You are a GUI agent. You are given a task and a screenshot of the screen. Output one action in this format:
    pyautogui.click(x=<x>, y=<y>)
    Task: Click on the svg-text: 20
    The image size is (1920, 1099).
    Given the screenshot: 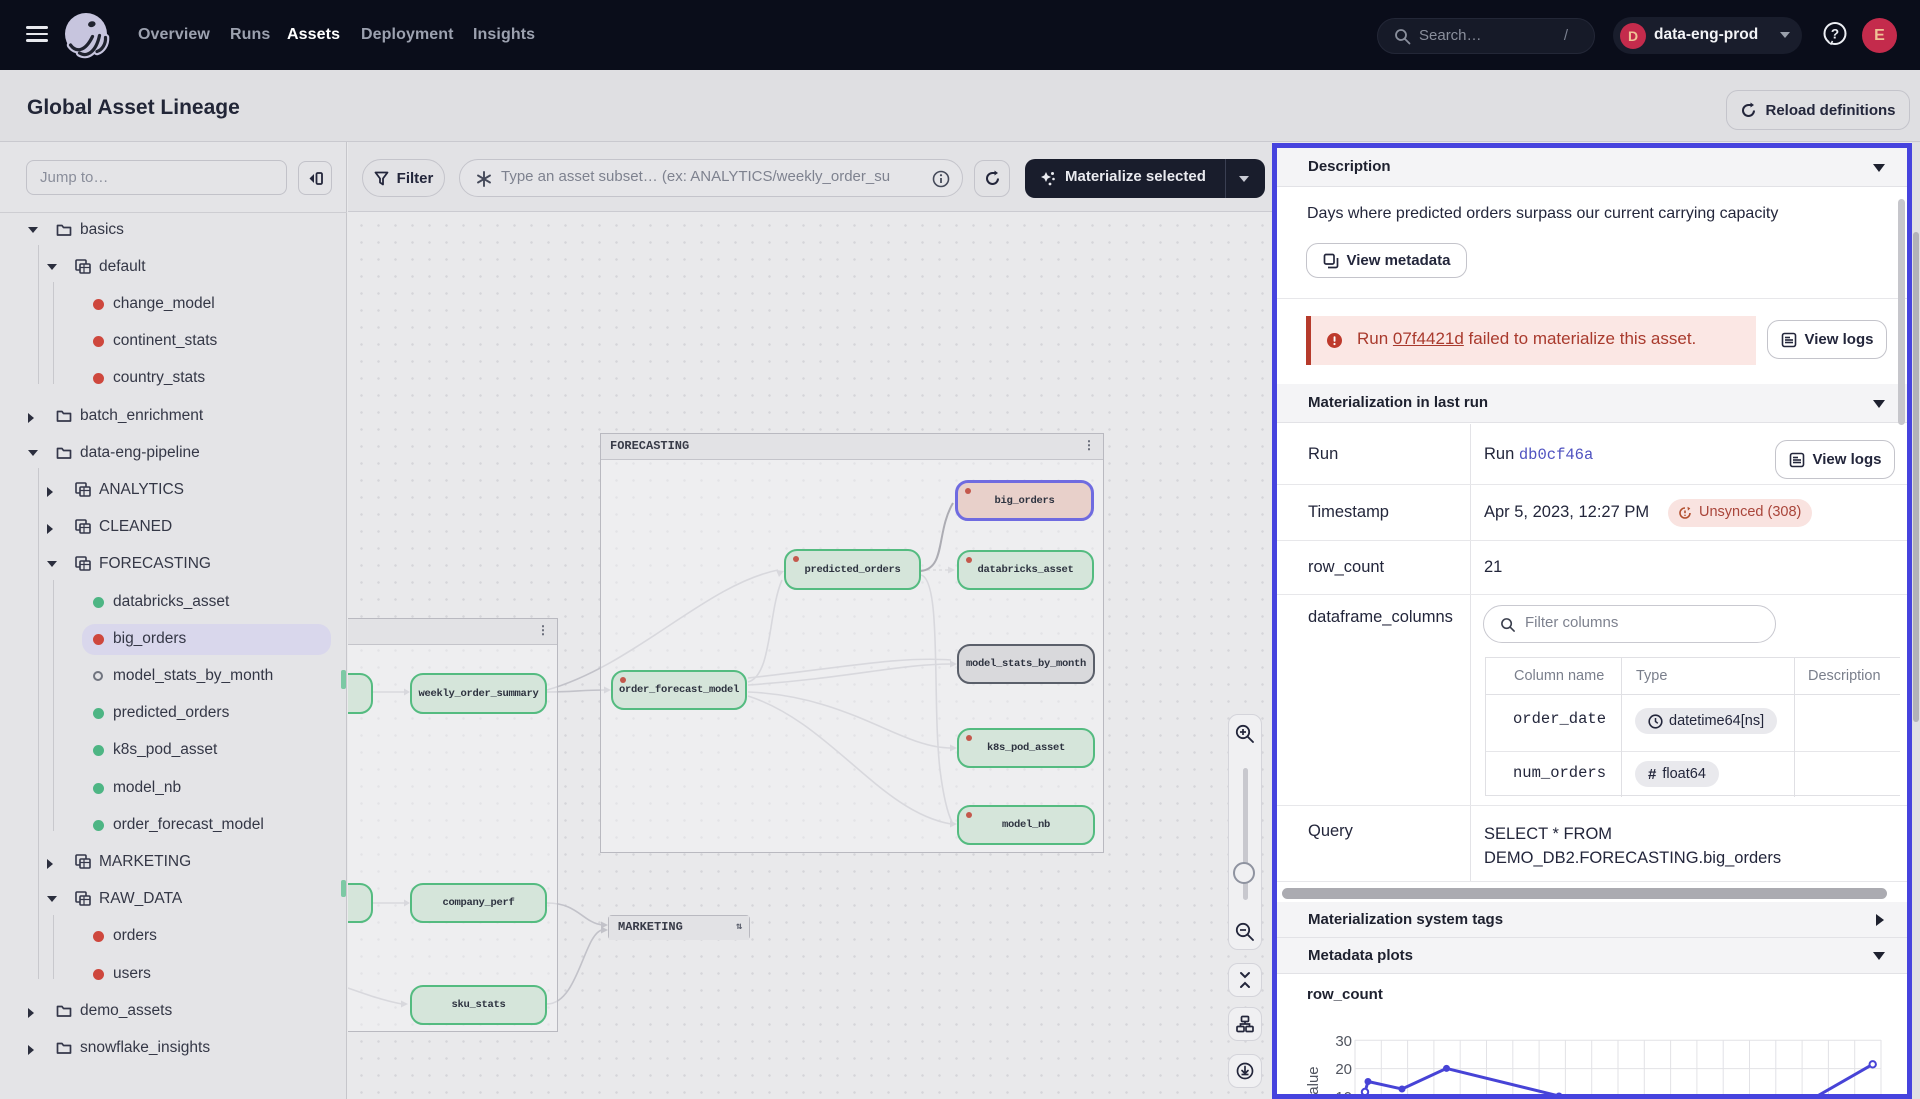 What is the action you would take?
    pyautogui.click(x=1343, y=1069)
    